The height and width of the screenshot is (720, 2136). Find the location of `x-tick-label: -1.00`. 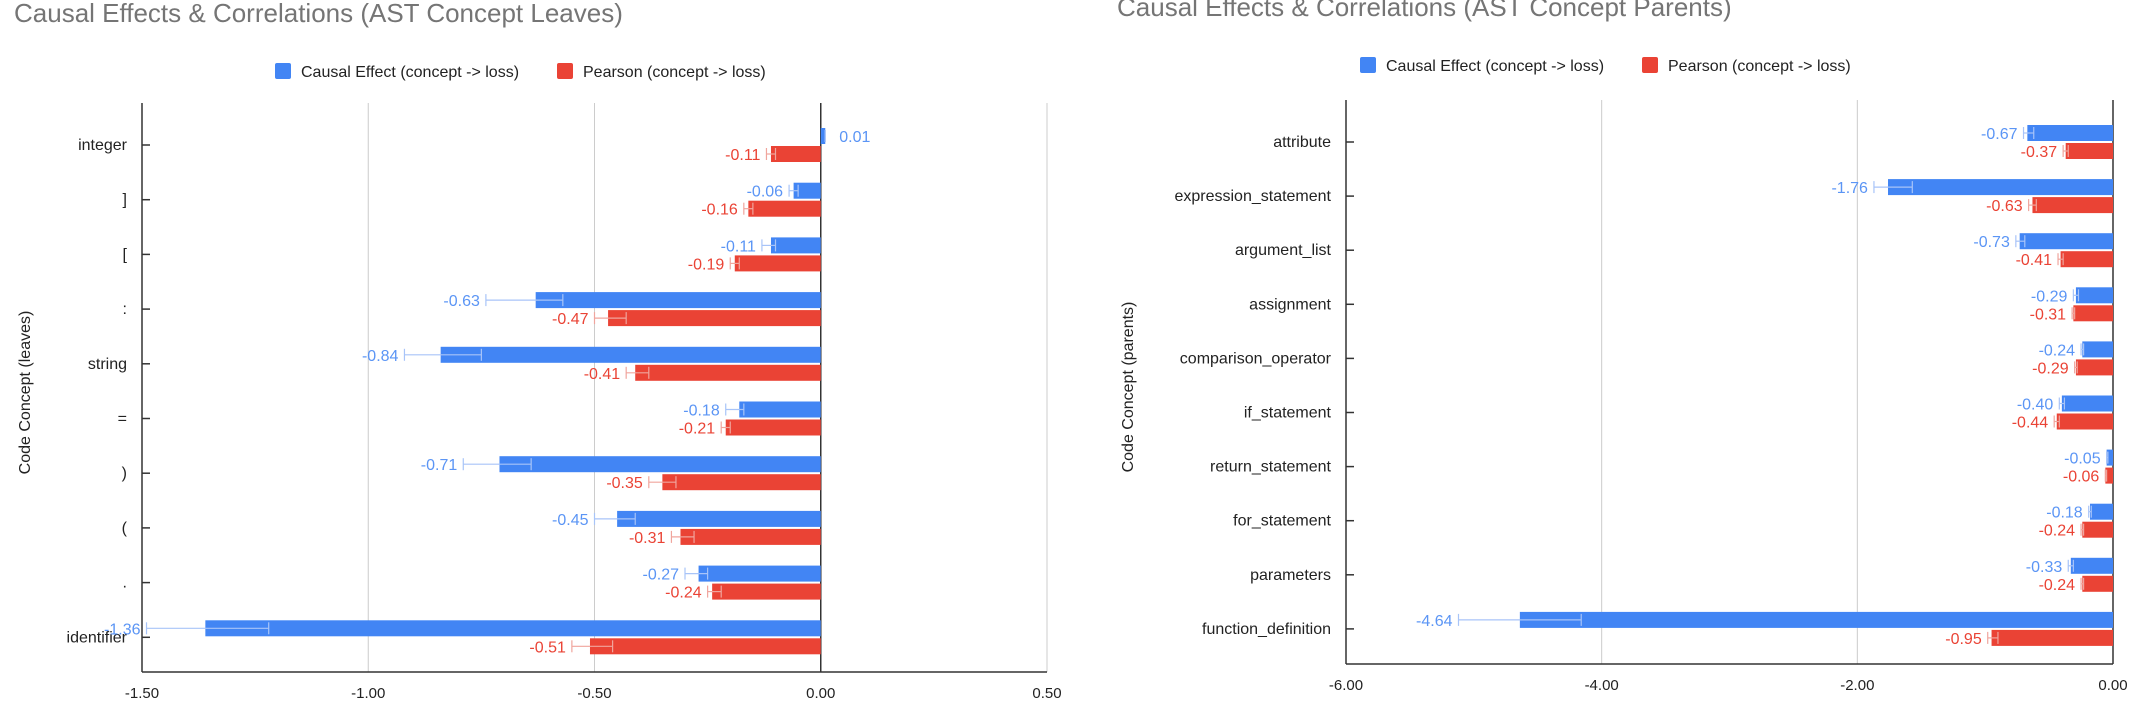

x-tick-label: -1.00 is located at coordinates (368, 693).